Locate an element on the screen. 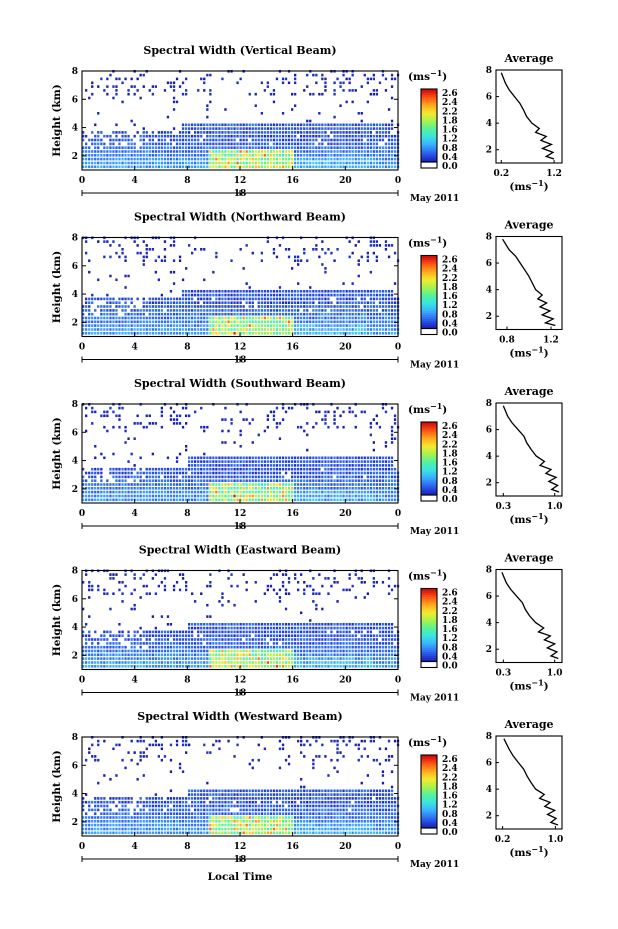 The image size is (618, 929). colorbar-zero is located at coordinates (429, 165).